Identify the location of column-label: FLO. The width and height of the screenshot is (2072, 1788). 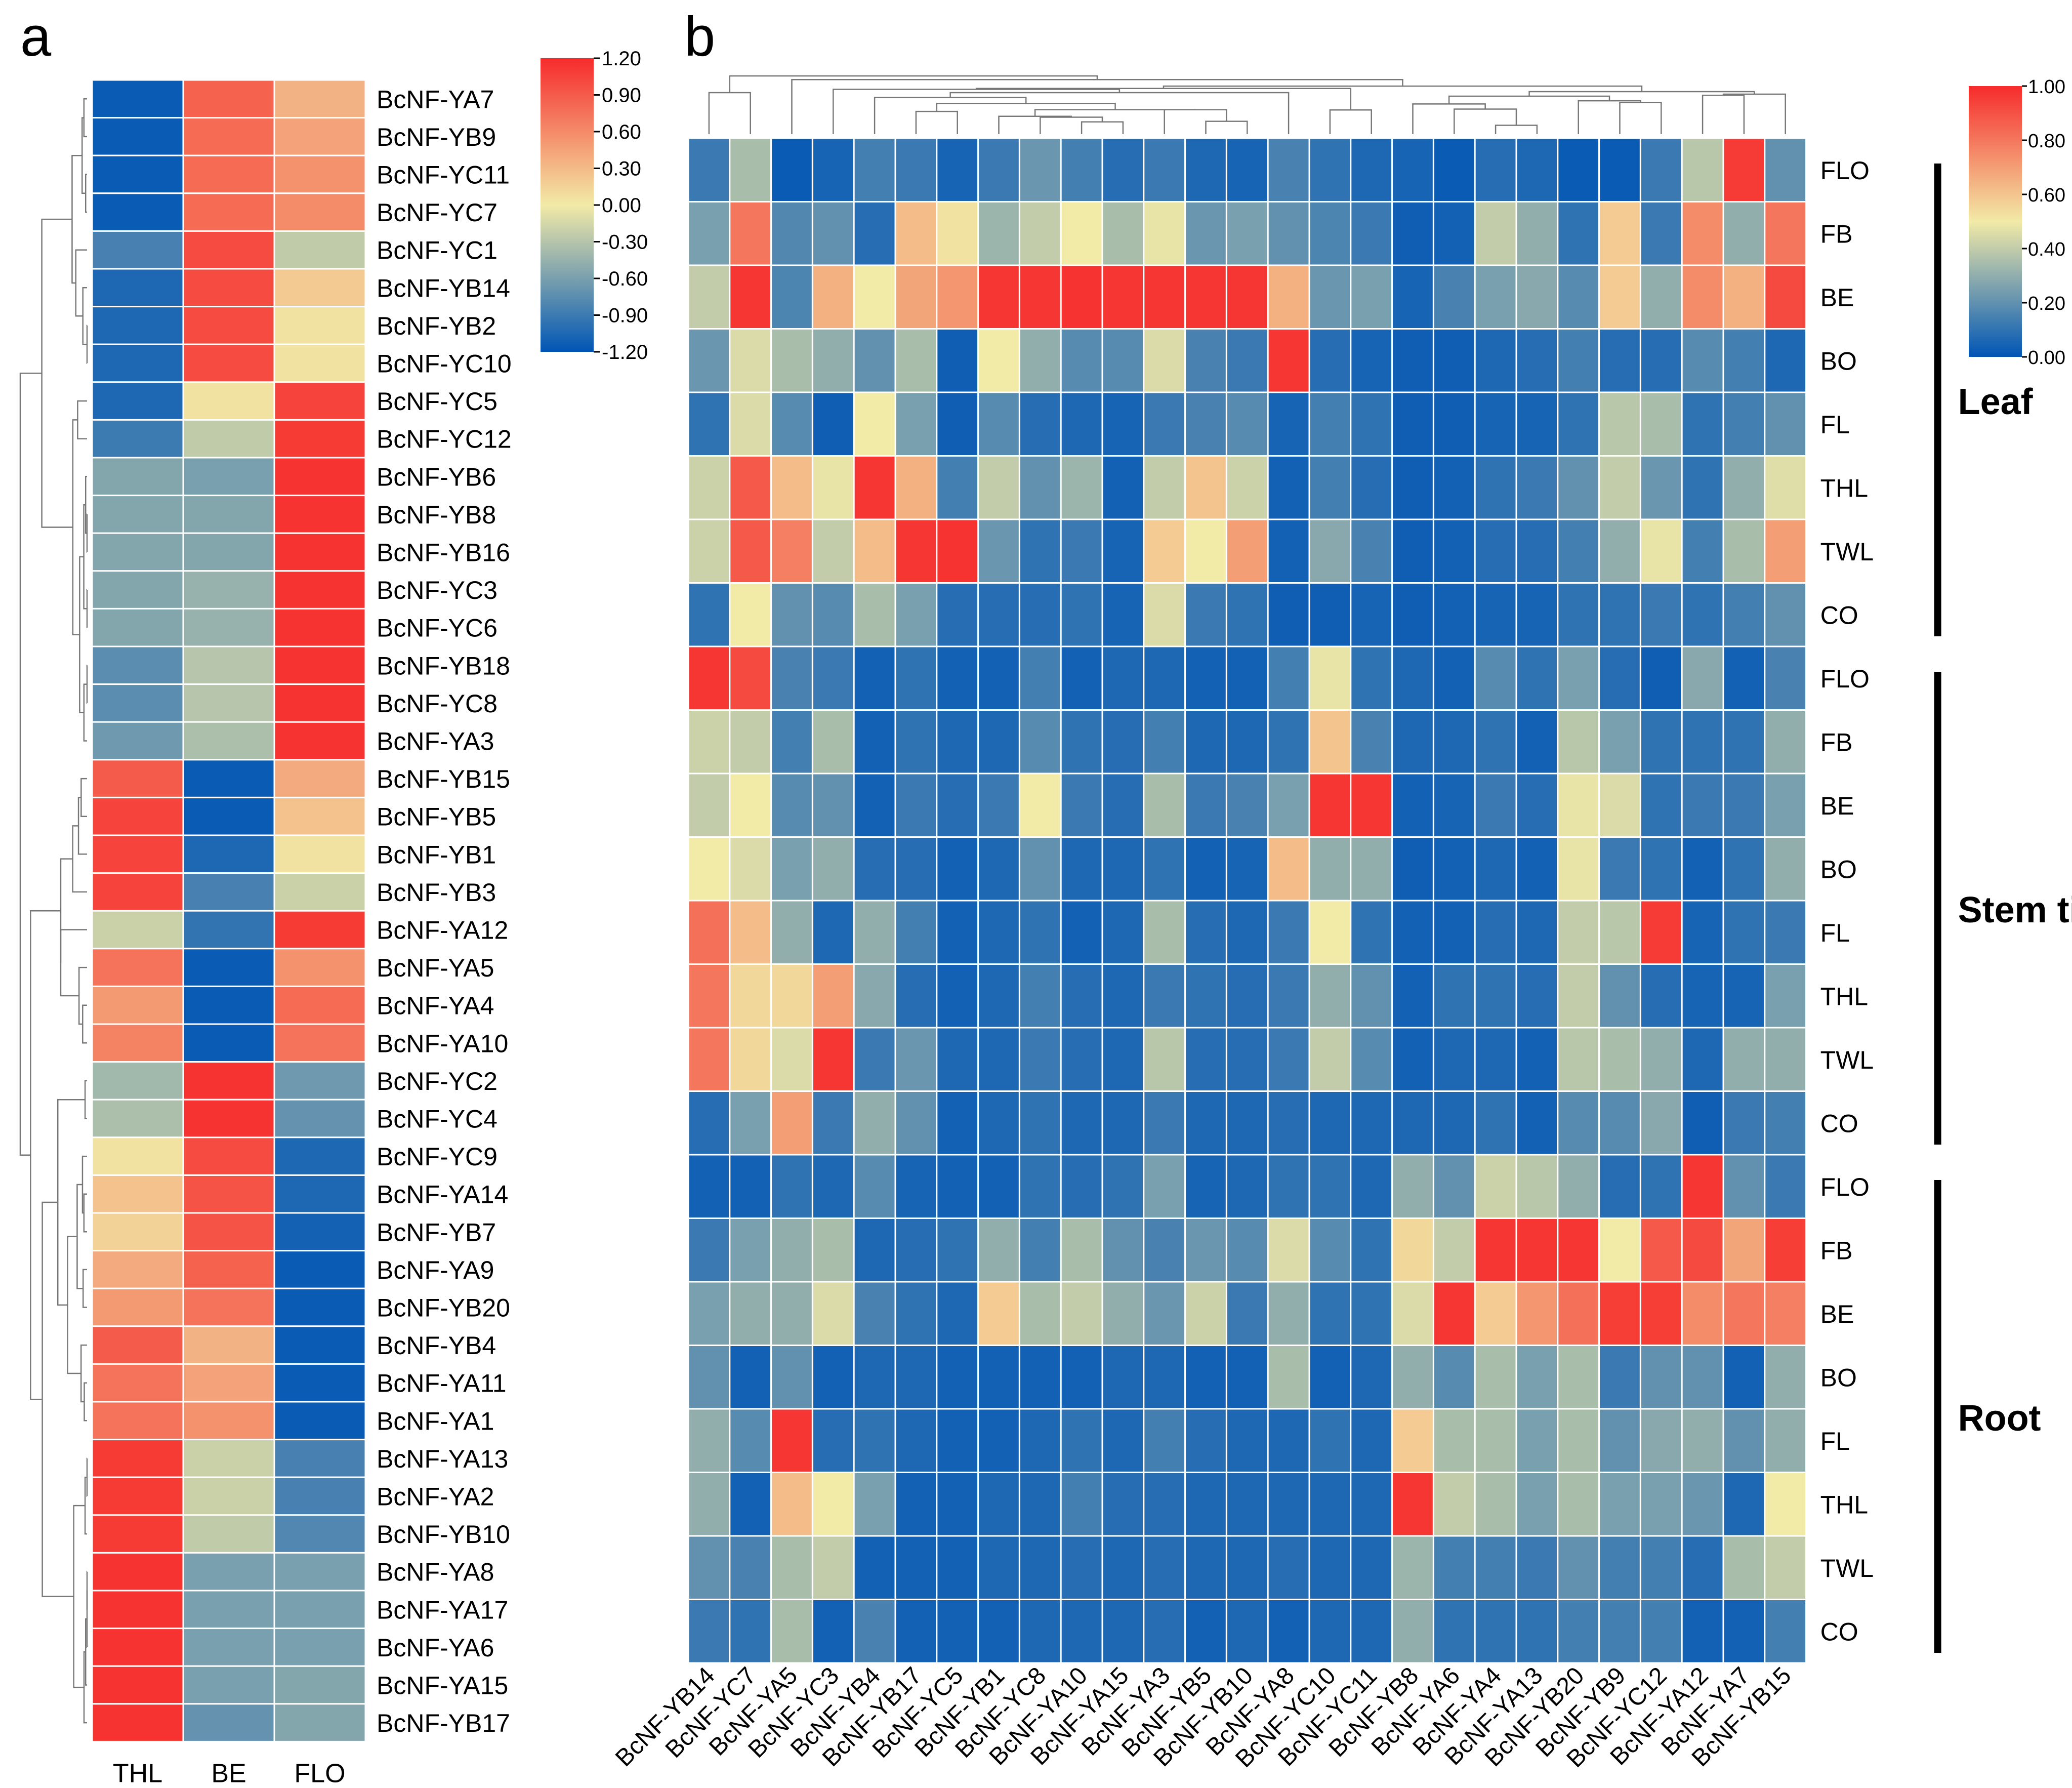
(319, 1773).